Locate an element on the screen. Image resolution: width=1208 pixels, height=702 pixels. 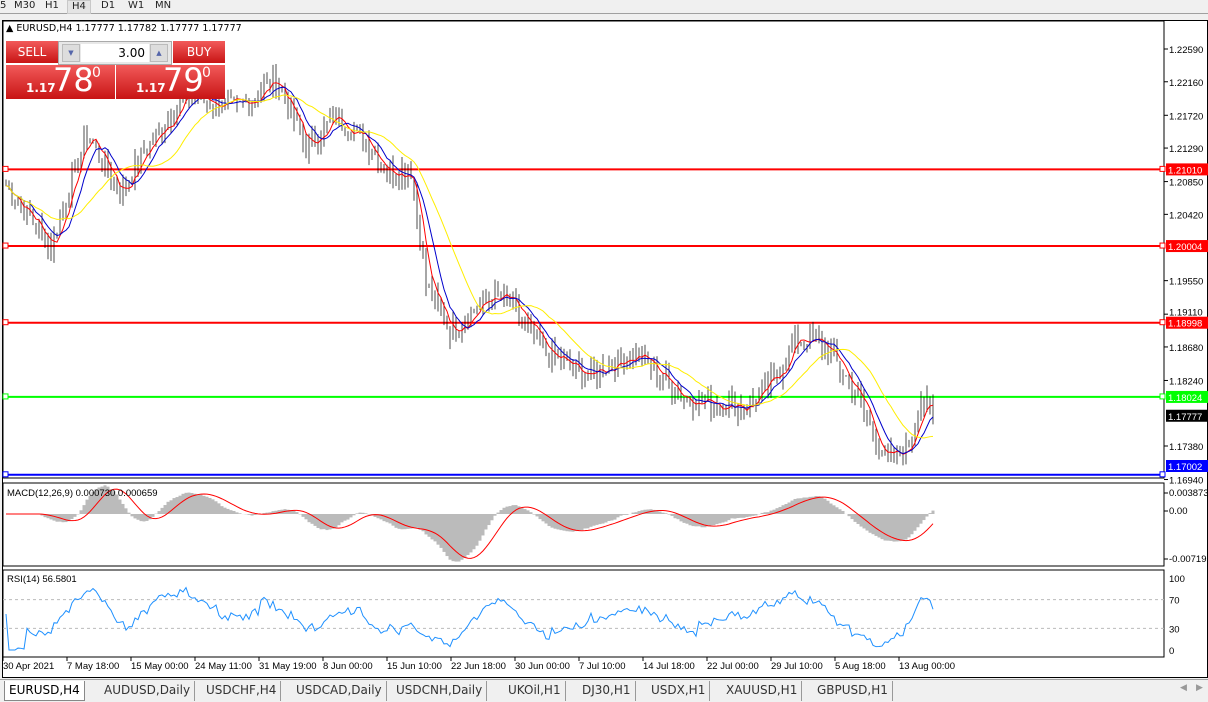
time-axis-label: 30 Jun 00:00 is located at coordinates (542, 666).